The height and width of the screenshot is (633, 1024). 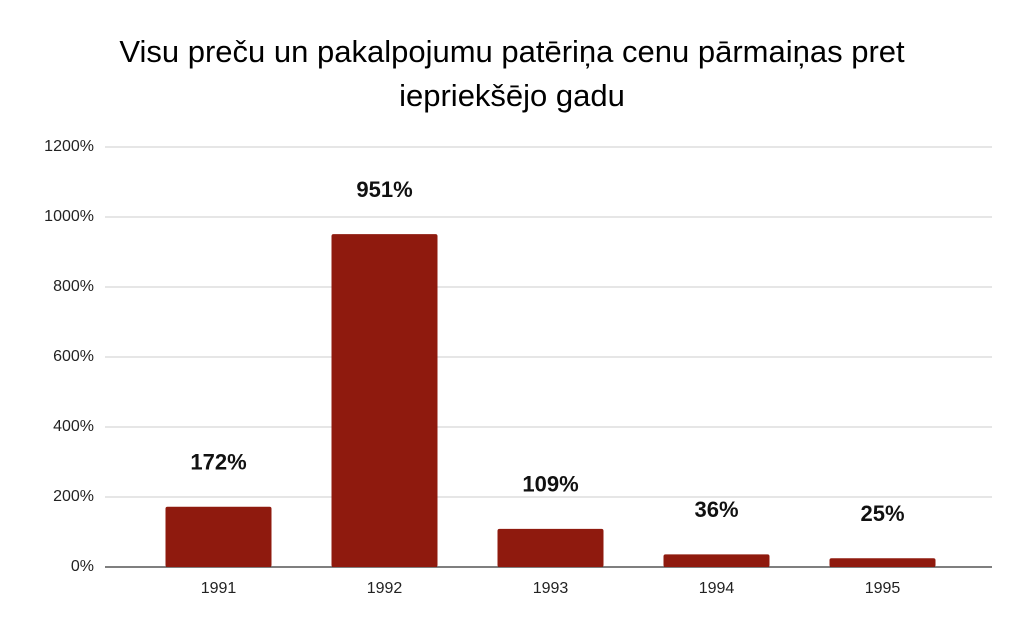 What do you see at coordinates (717, 588) in the screenshot?
I see `x-tick-label: 1994` at bounding box center [717, 588].